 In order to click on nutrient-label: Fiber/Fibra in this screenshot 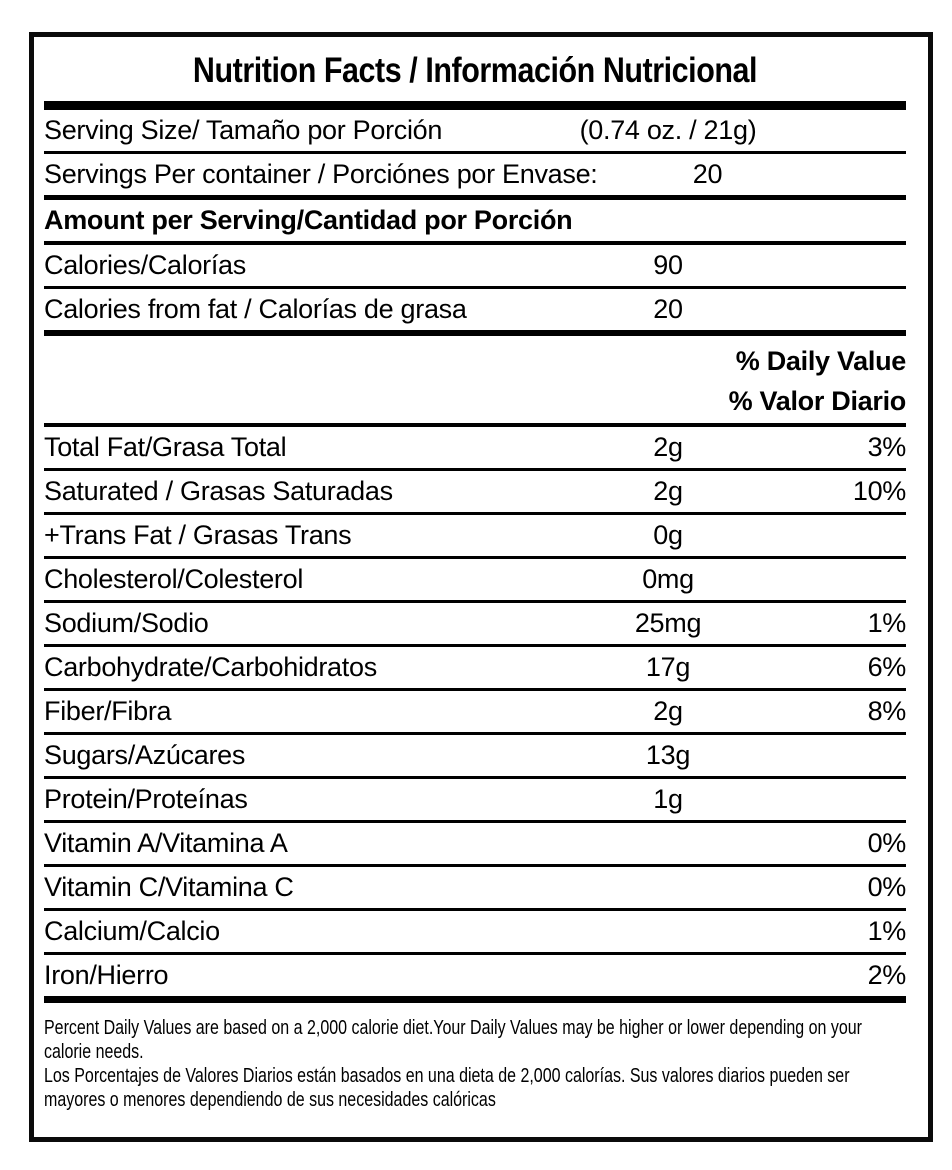, I will do `click(108, 711)`.